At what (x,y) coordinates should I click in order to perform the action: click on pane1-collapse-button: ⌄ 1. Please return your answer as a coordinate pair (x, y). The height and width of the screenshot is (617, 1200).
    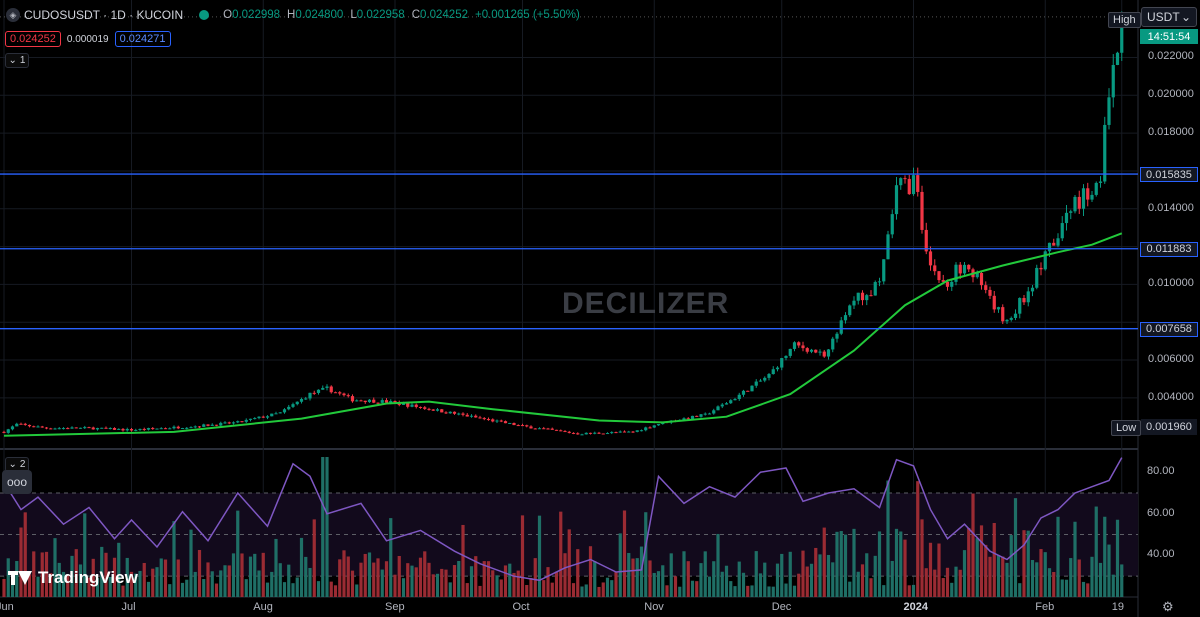
    Looking at the image, I should click on (17, 60).